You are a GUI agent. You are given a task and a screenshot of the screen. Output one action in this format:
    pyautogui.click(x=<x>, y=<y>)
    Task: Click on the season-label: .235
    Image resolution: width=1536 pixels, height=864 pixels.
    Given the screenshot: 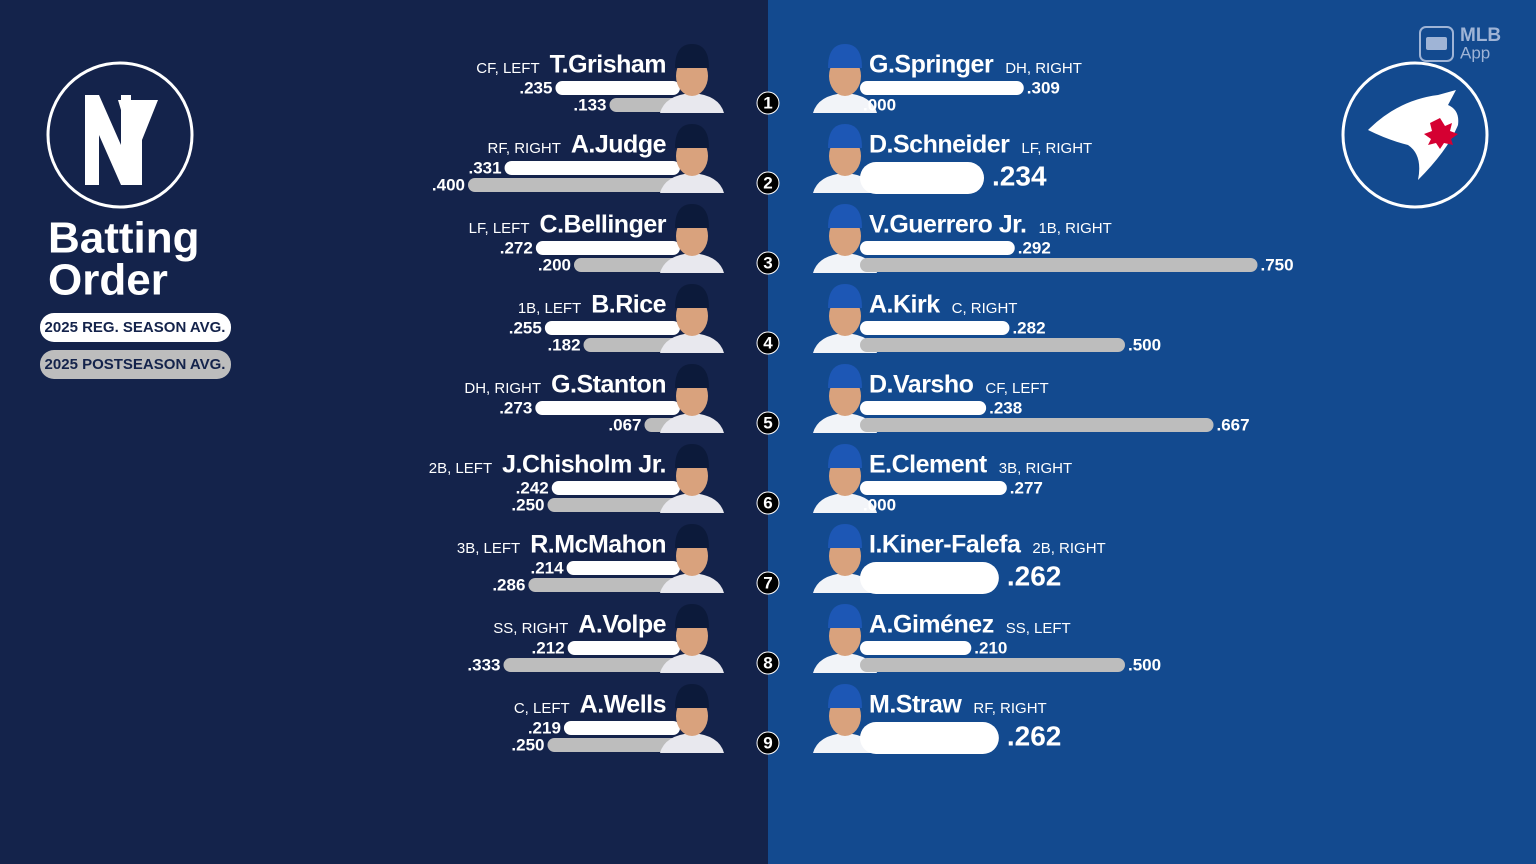 What is the action you would take?
    pyautogui.click(x=535, y=87)
    